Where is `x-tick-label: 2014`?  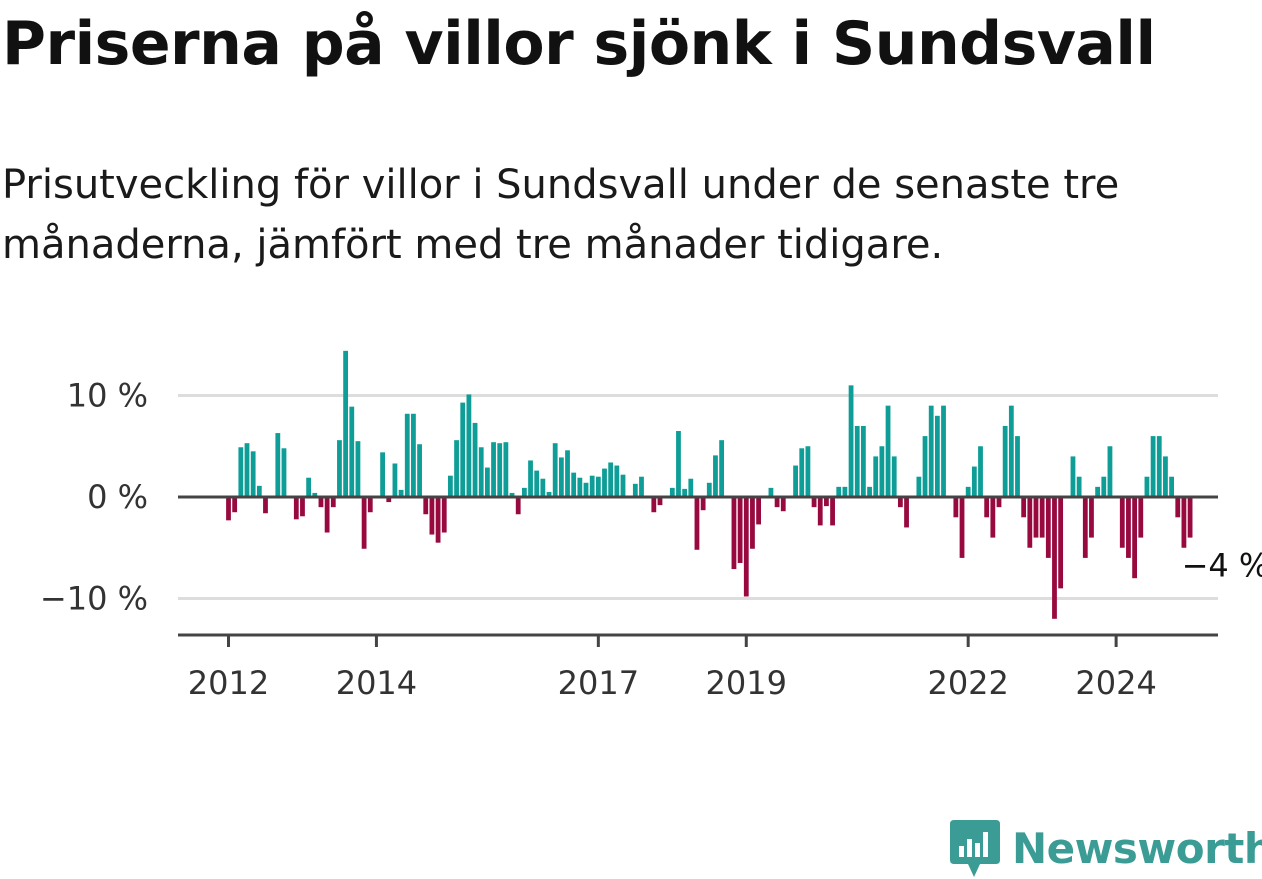
x-tick-label: 2014 is located at coordinates (376, 683).